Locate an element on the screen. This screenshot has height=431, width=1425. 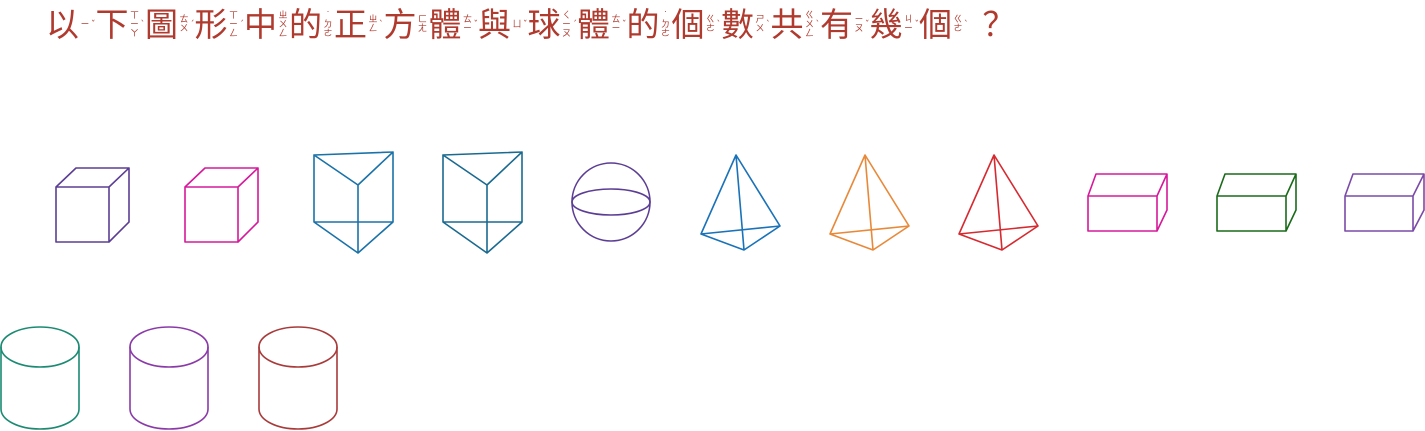
question-char: 中ㄓㄨㄥ is located at coordinates (266, 25).